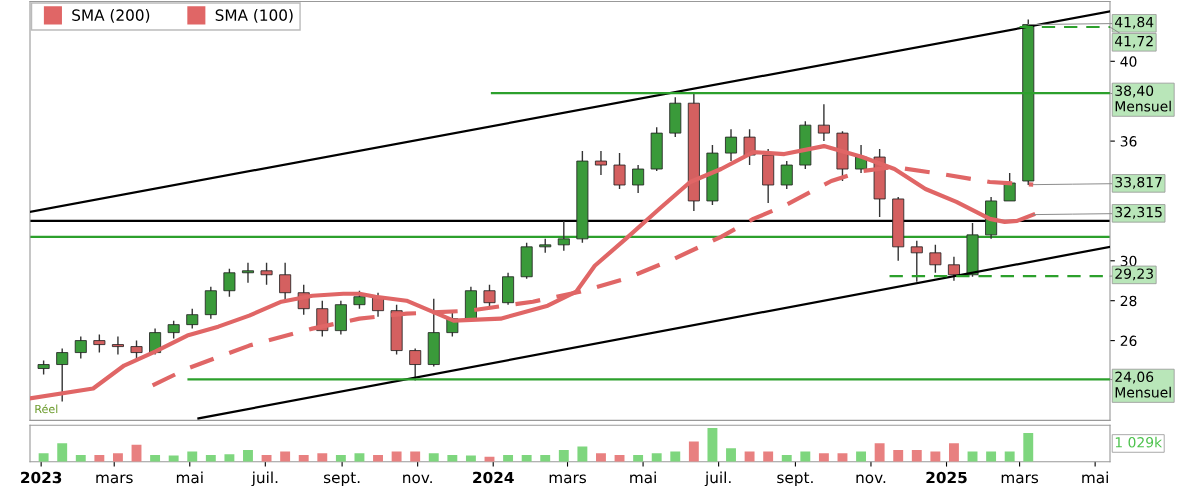 Image resolution: width=1200 pixels, height=486 pixels. Describe the element at coordinates (111, 16) in the screenshot. I see `legend-label: SMA (200)` at that location.